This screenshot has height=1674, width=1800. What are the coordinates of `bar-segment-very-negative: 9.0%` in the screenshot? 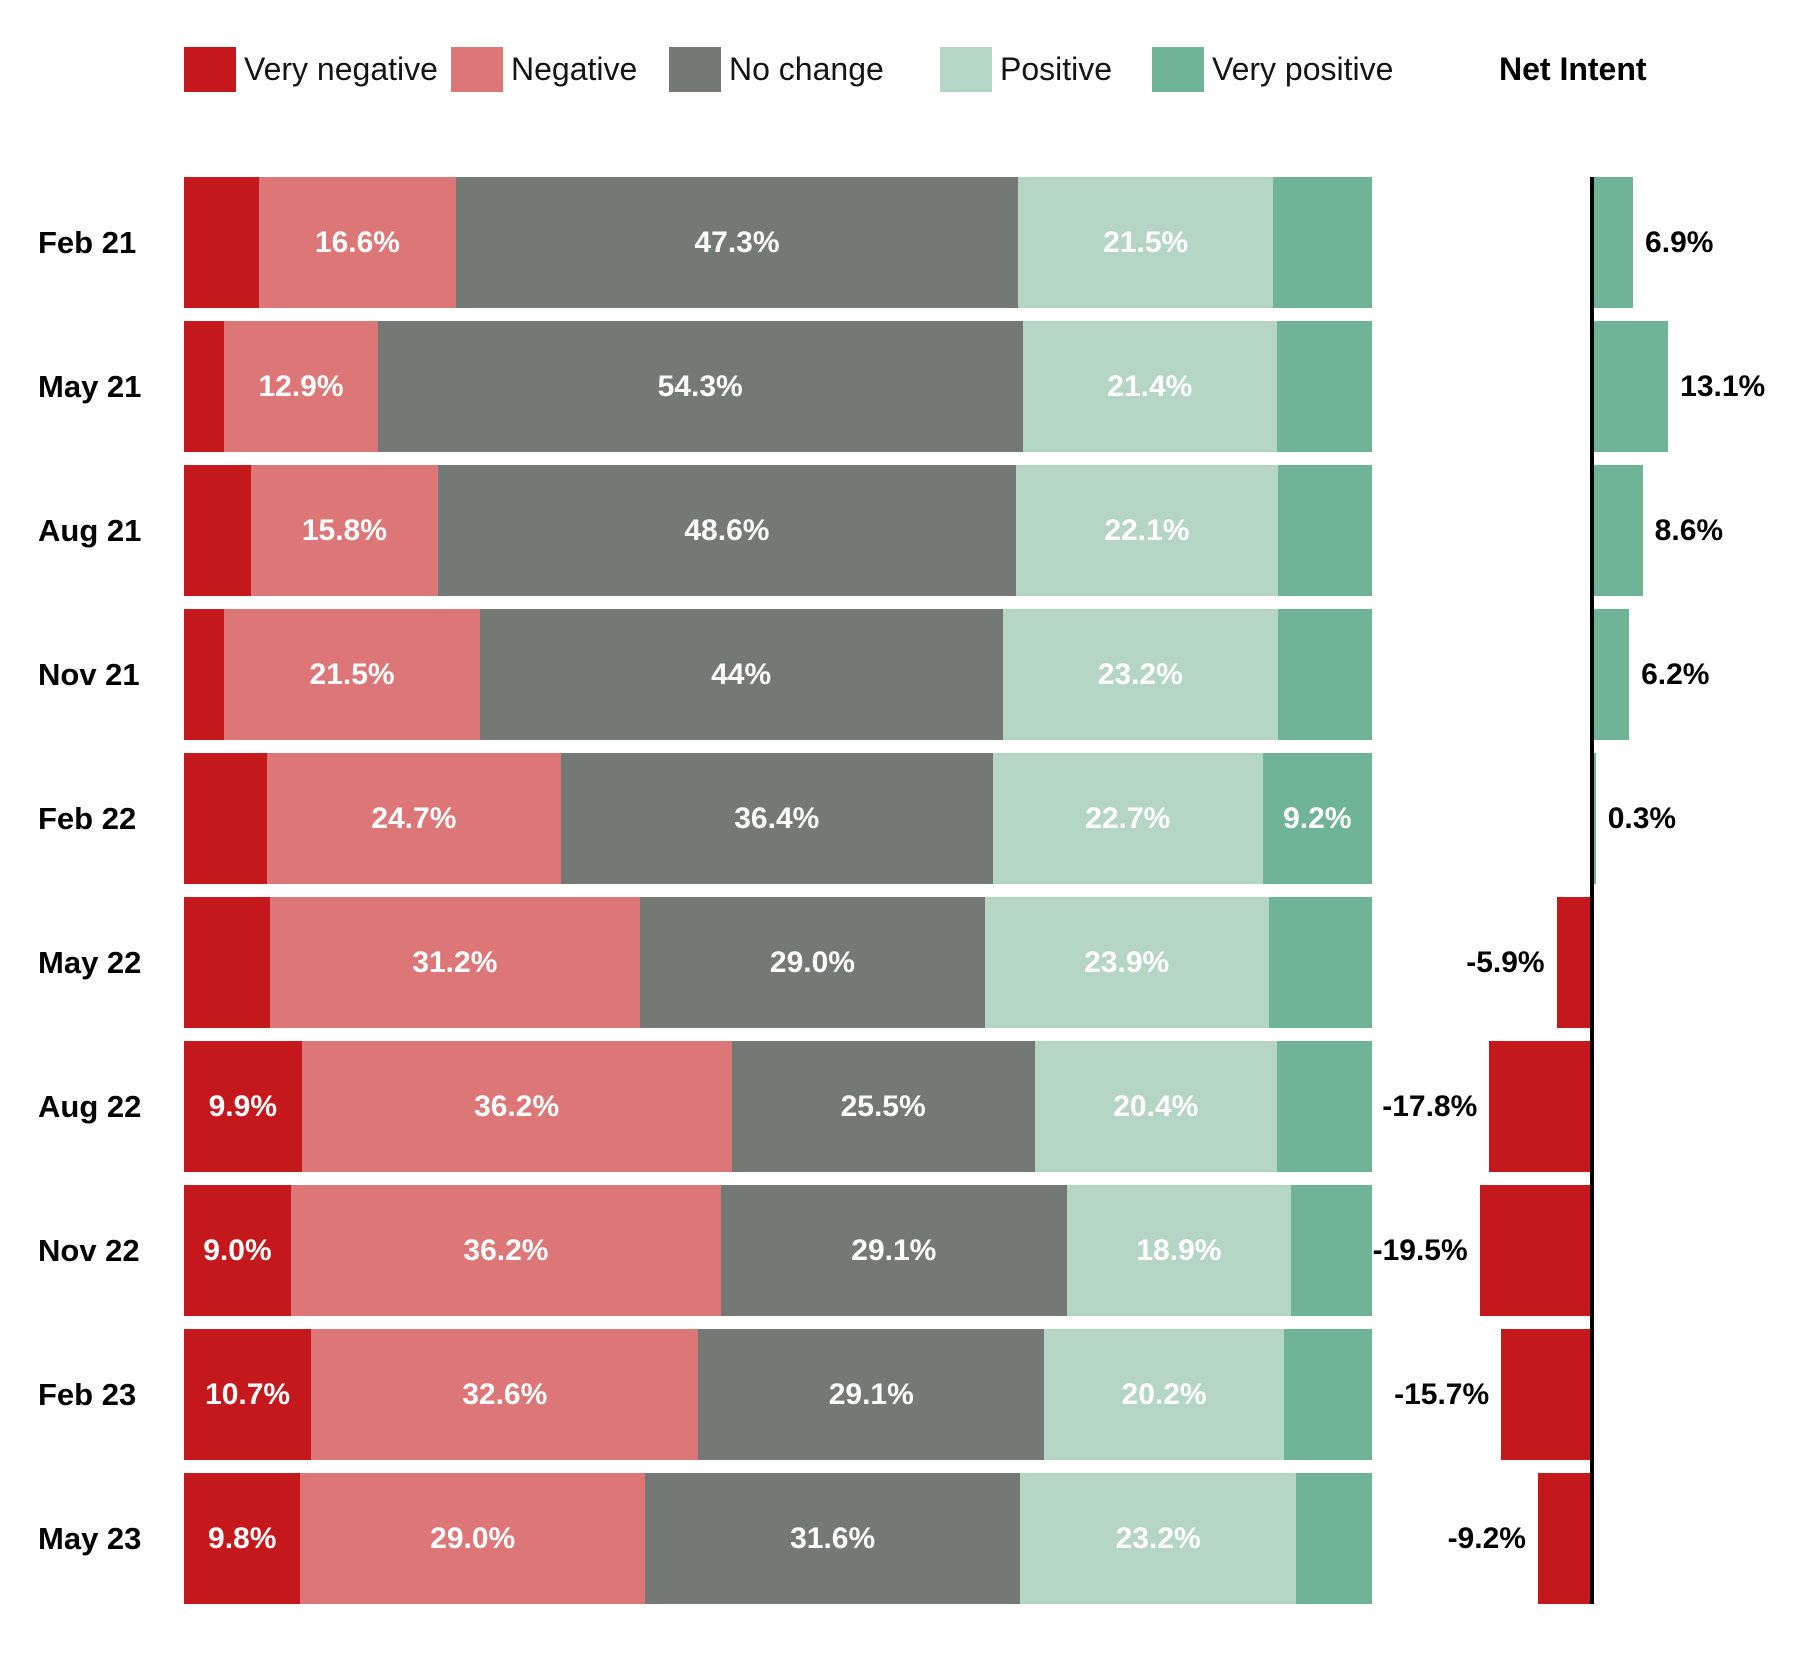 It's located at (237, 1250).